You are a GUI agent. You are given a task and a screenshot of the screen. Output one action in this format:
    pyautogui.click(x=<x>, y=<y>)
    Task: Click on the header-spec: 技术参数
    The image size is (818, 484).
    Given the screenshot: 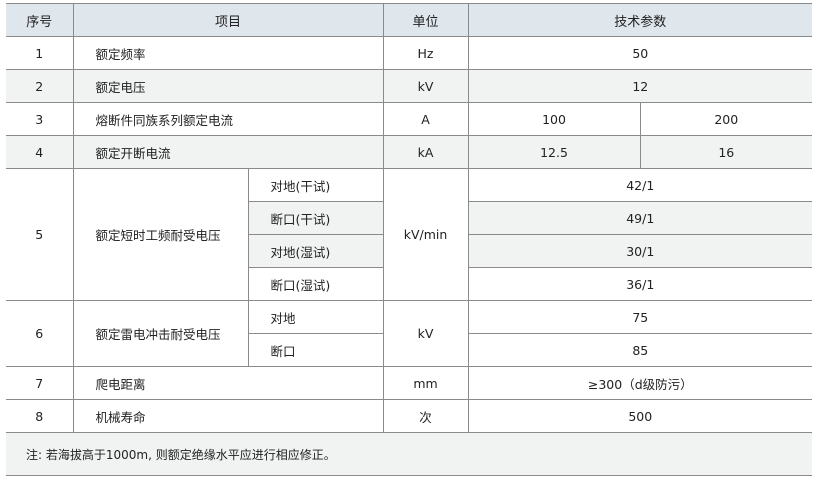 What is the action you would take?
    pyautogui.click(x=640, y=20)
    